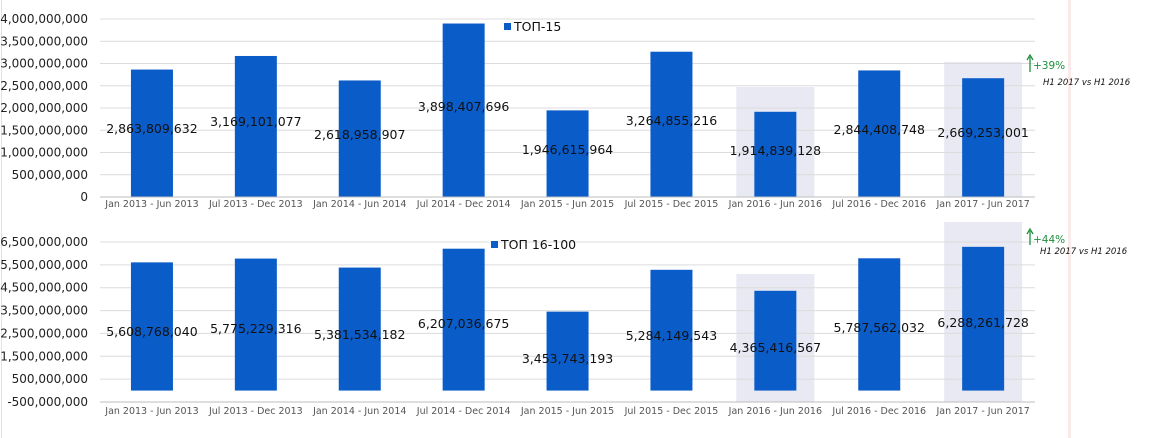 The image size is (1161, 438). I want to click on top15-x-tick-label: Jan 2013 - Jun 2013, so click(151, 204).